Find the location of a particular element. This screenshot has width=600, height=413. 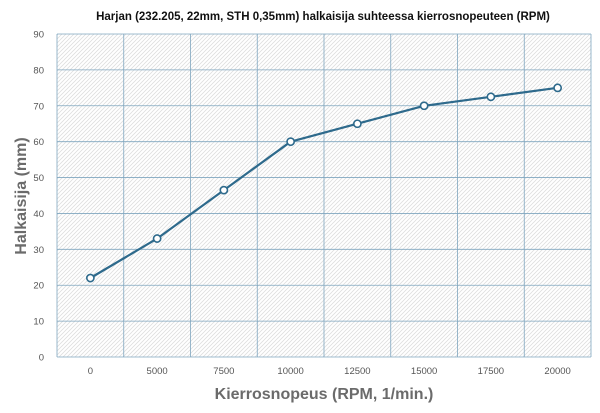

y-tick-label: 90 is located at coordinates (38, 35).